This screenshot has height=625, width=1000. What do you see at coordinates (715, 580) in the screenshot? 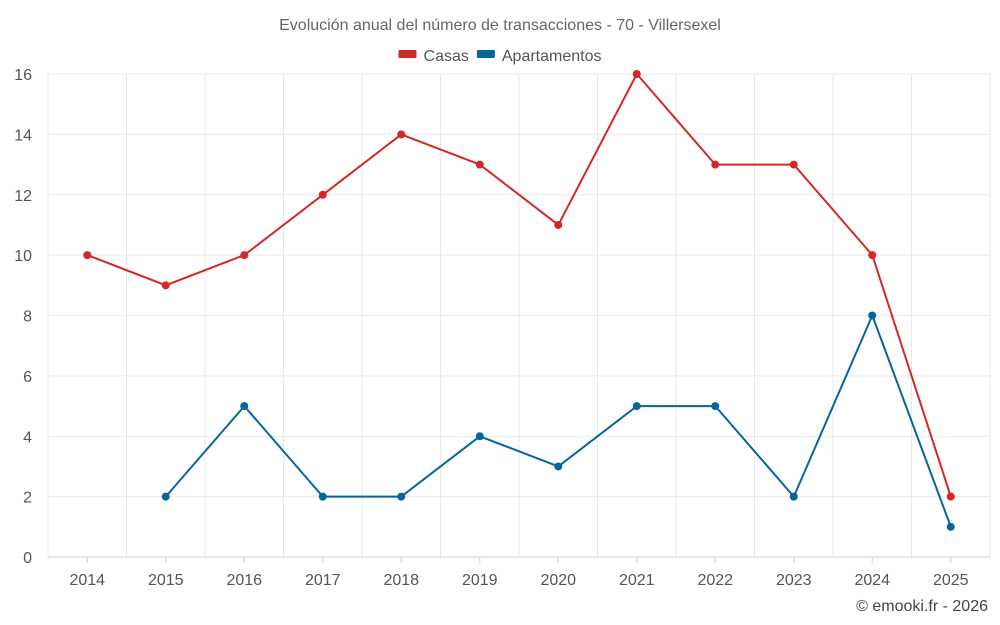
I see `x-tick-label: 2022` at bounding box center [715, 580].